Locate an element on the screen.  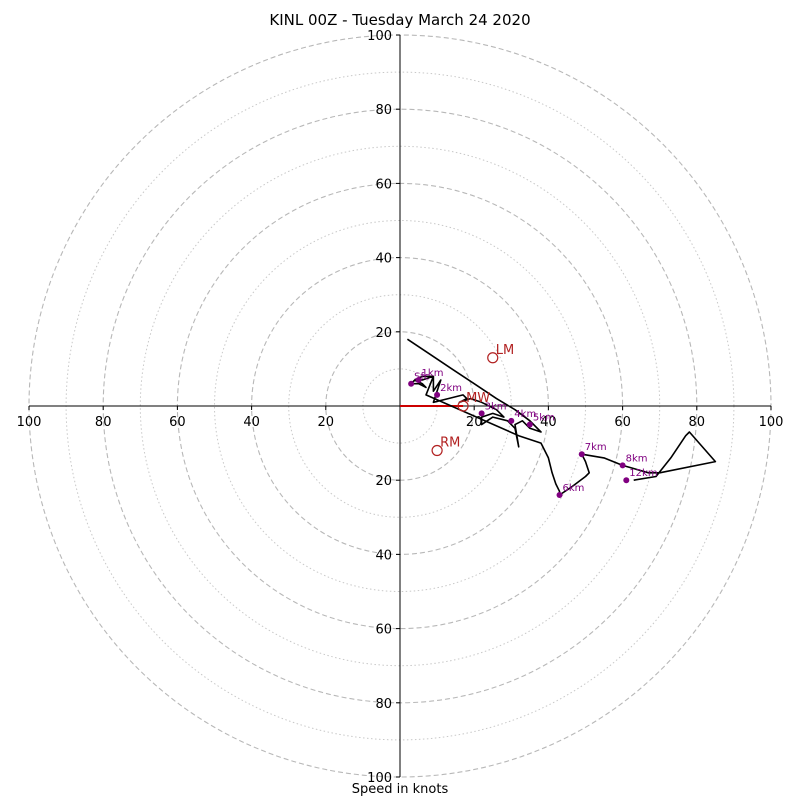
height-marker-label: 3km is located at coordinates (496, 406).